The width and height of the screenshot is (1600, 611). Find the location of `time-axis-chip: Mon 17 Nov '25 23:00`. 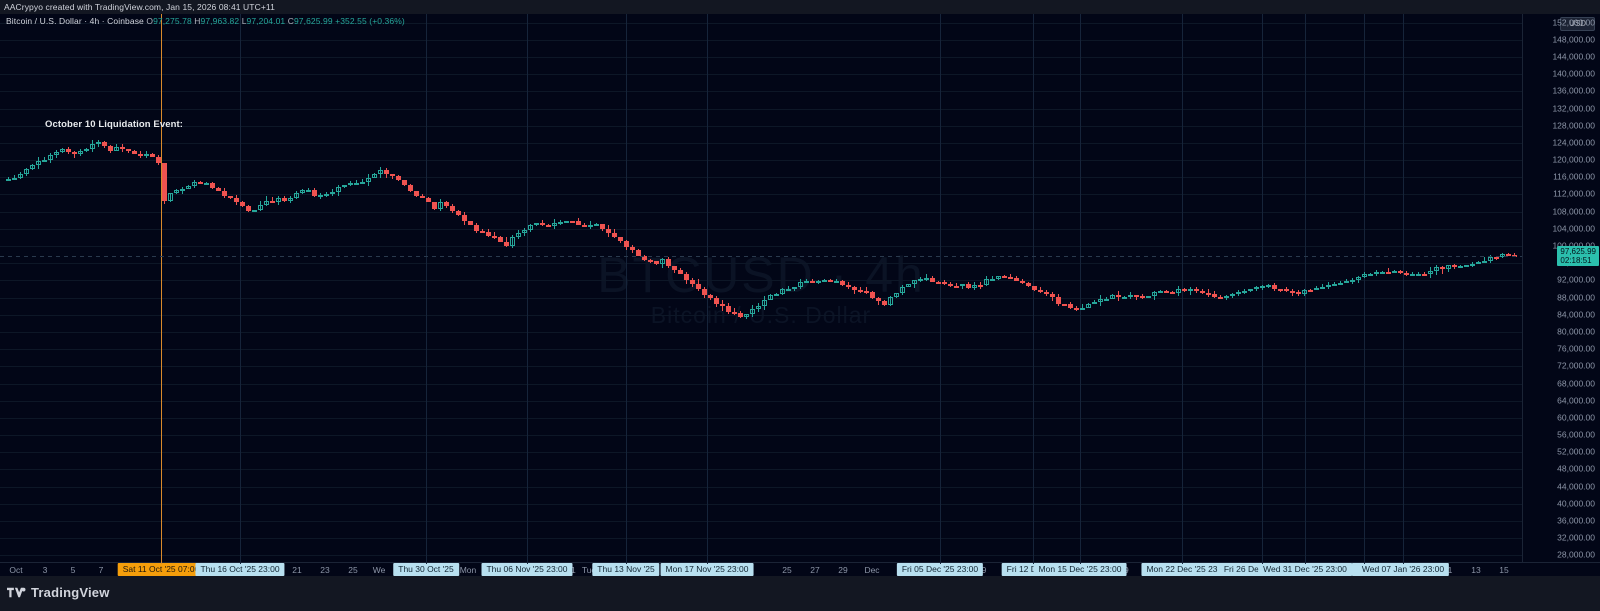

time-axis-chip: Mon 17 Nov '25 23:00 is located at coordinates (707, 569).